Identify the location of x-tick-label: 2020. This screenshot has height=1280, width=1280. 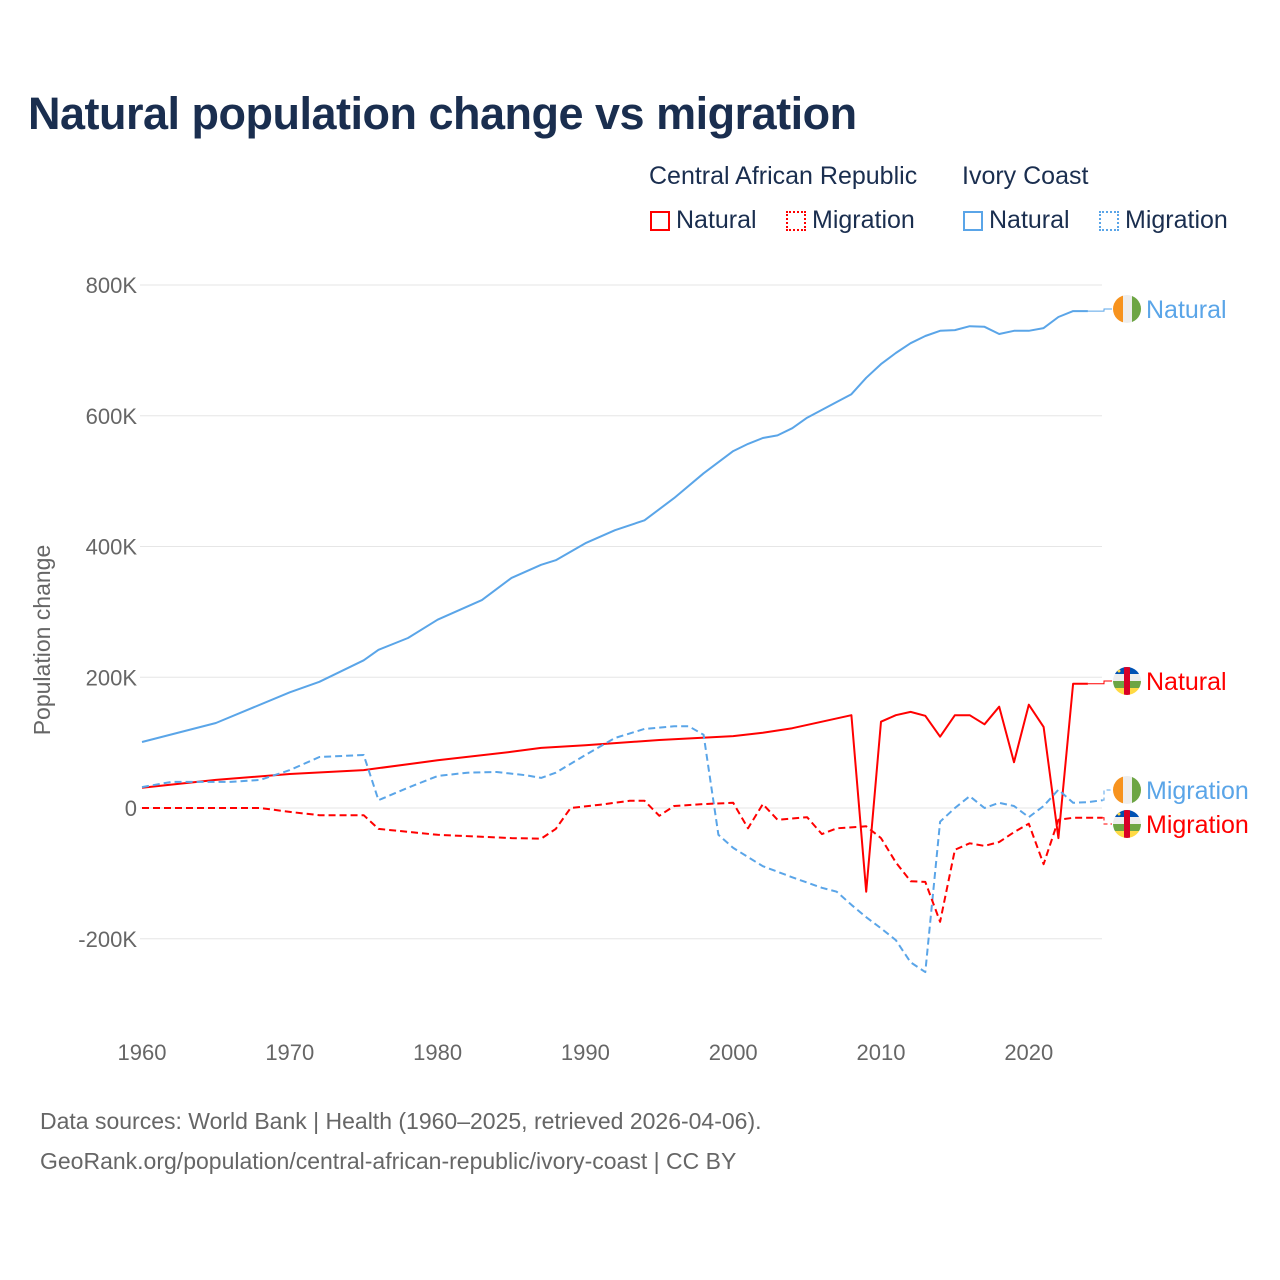
(1028, 1052).